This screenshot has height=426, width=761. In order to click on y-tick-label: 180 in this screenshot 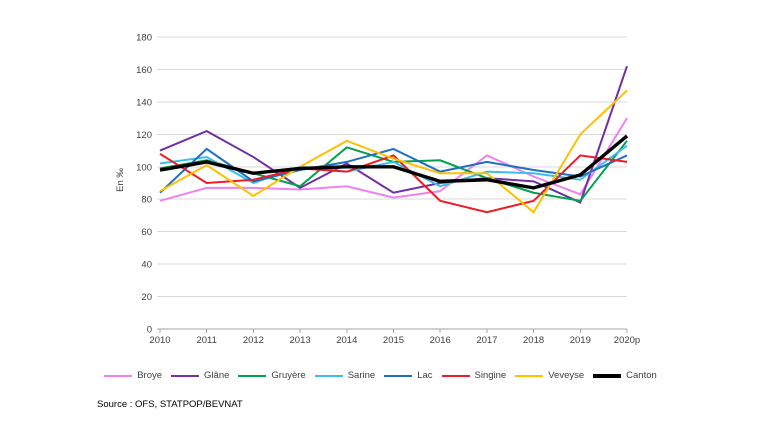, I will do `click(144, 38)`.